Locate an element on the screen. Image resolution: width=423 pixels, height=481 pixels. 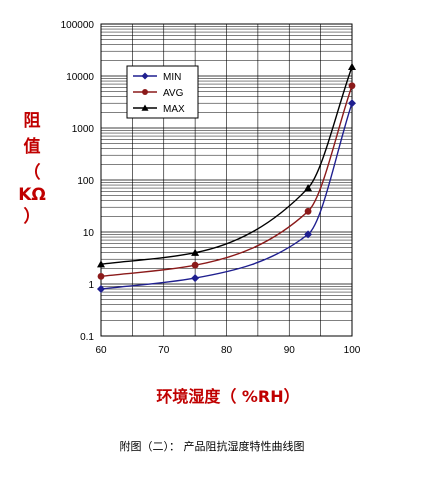
y-tick-label: 100000 is located at coordinates (78, 25).